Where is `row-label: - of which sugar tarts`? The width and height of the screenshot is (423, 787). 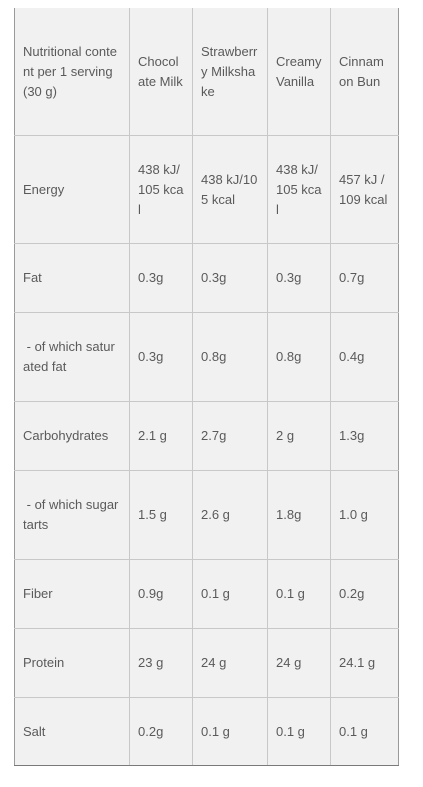
row-label: - of which sugar tarts is located at coordinates (73, 514).